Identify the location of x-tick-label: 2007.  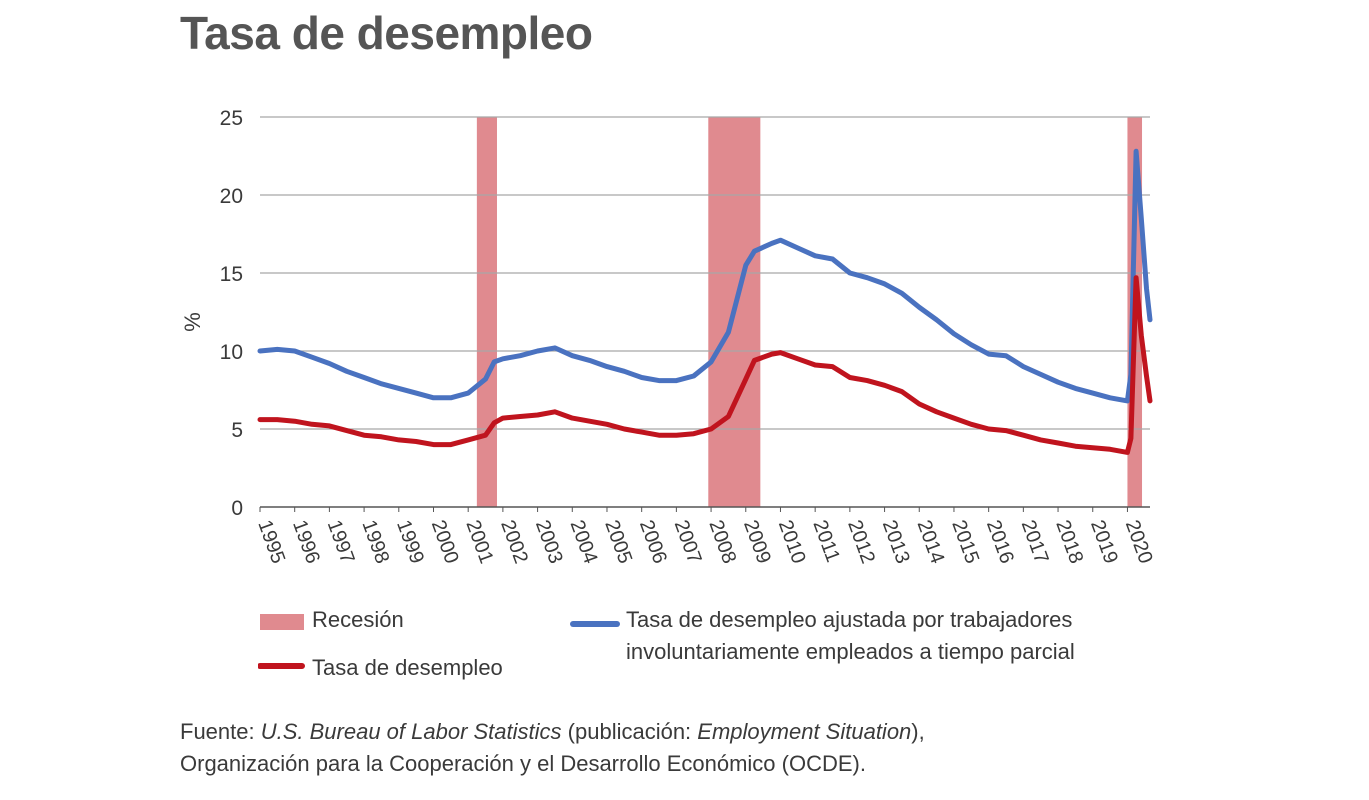
(688, 541).